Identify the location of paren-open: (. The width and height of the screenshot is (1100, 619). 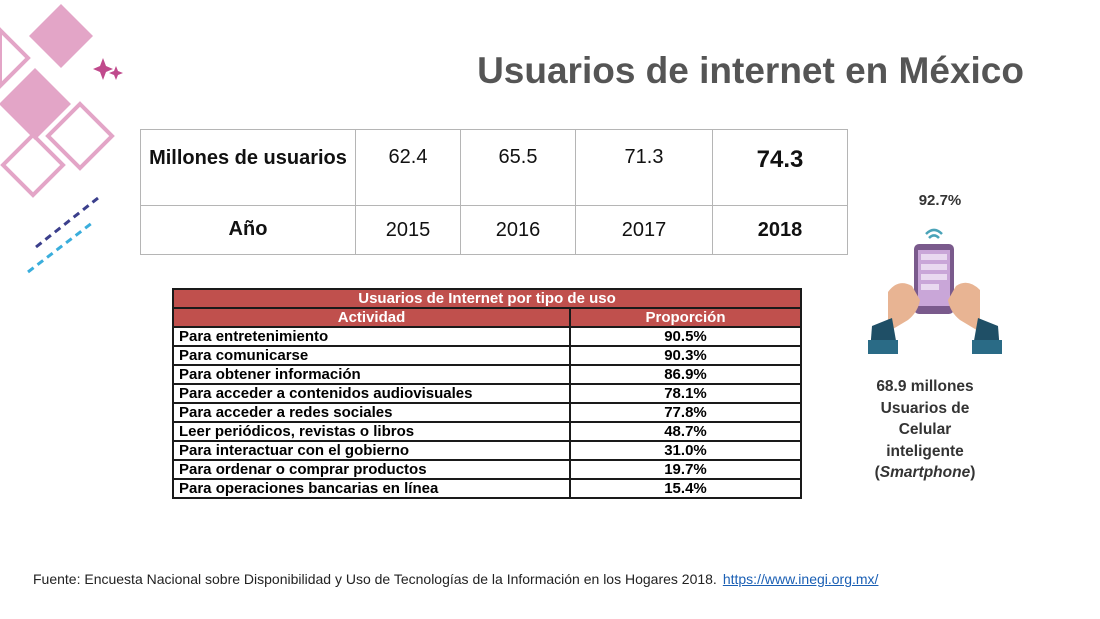
(877, 472).